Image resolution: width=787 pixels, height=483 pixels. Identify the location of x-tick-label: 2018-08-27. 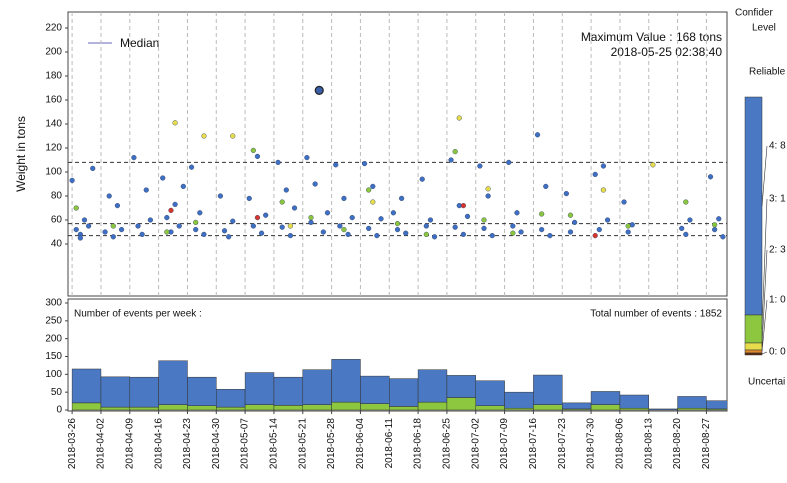
(706, 444).